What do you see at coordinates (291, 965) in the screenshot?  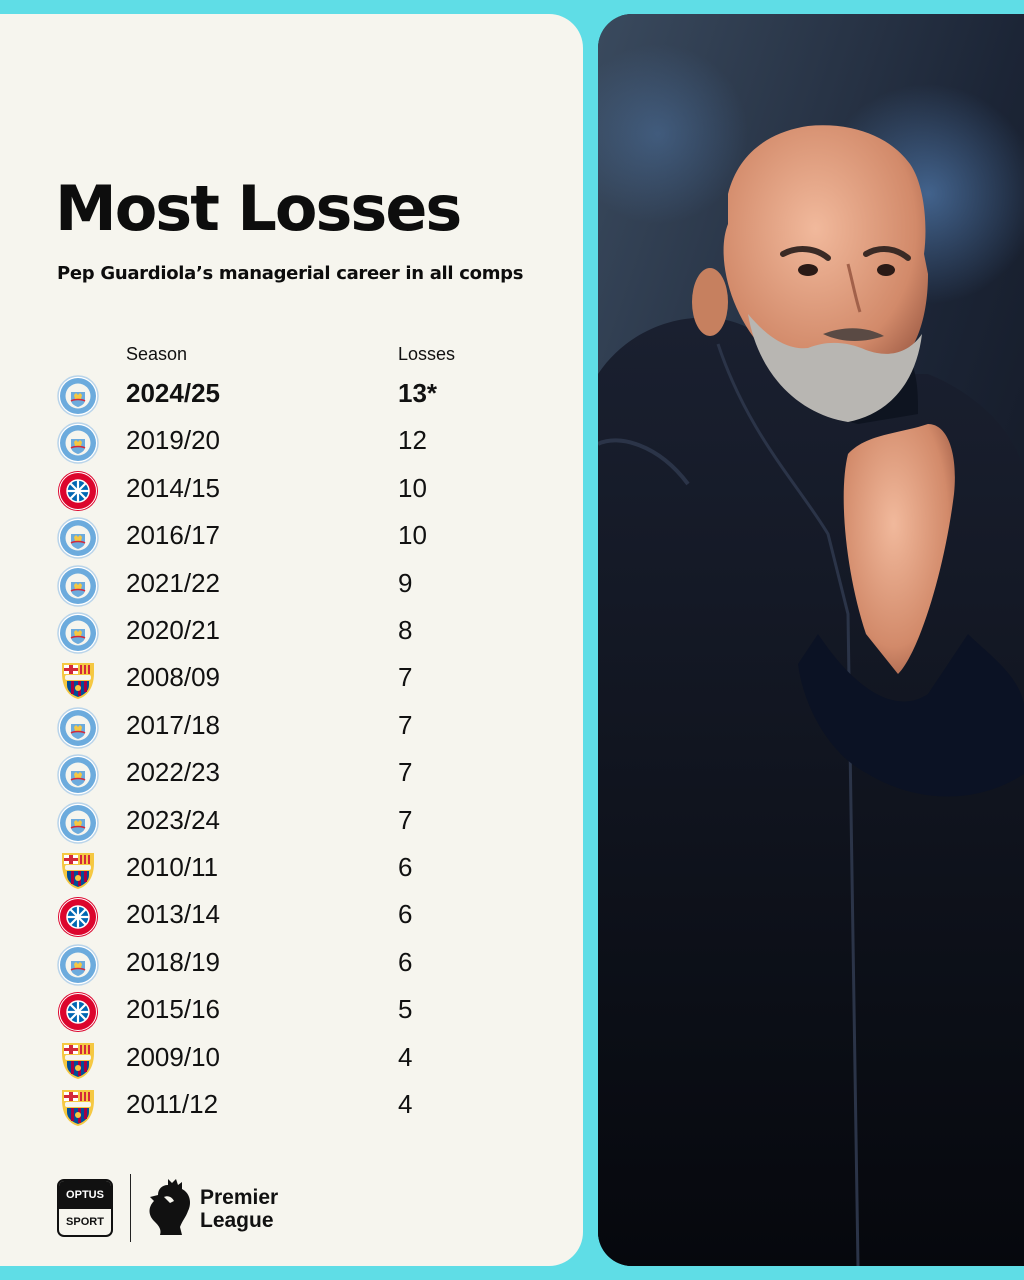 I see `table-row: 2018/19 6` at bounding box center [291, 965].